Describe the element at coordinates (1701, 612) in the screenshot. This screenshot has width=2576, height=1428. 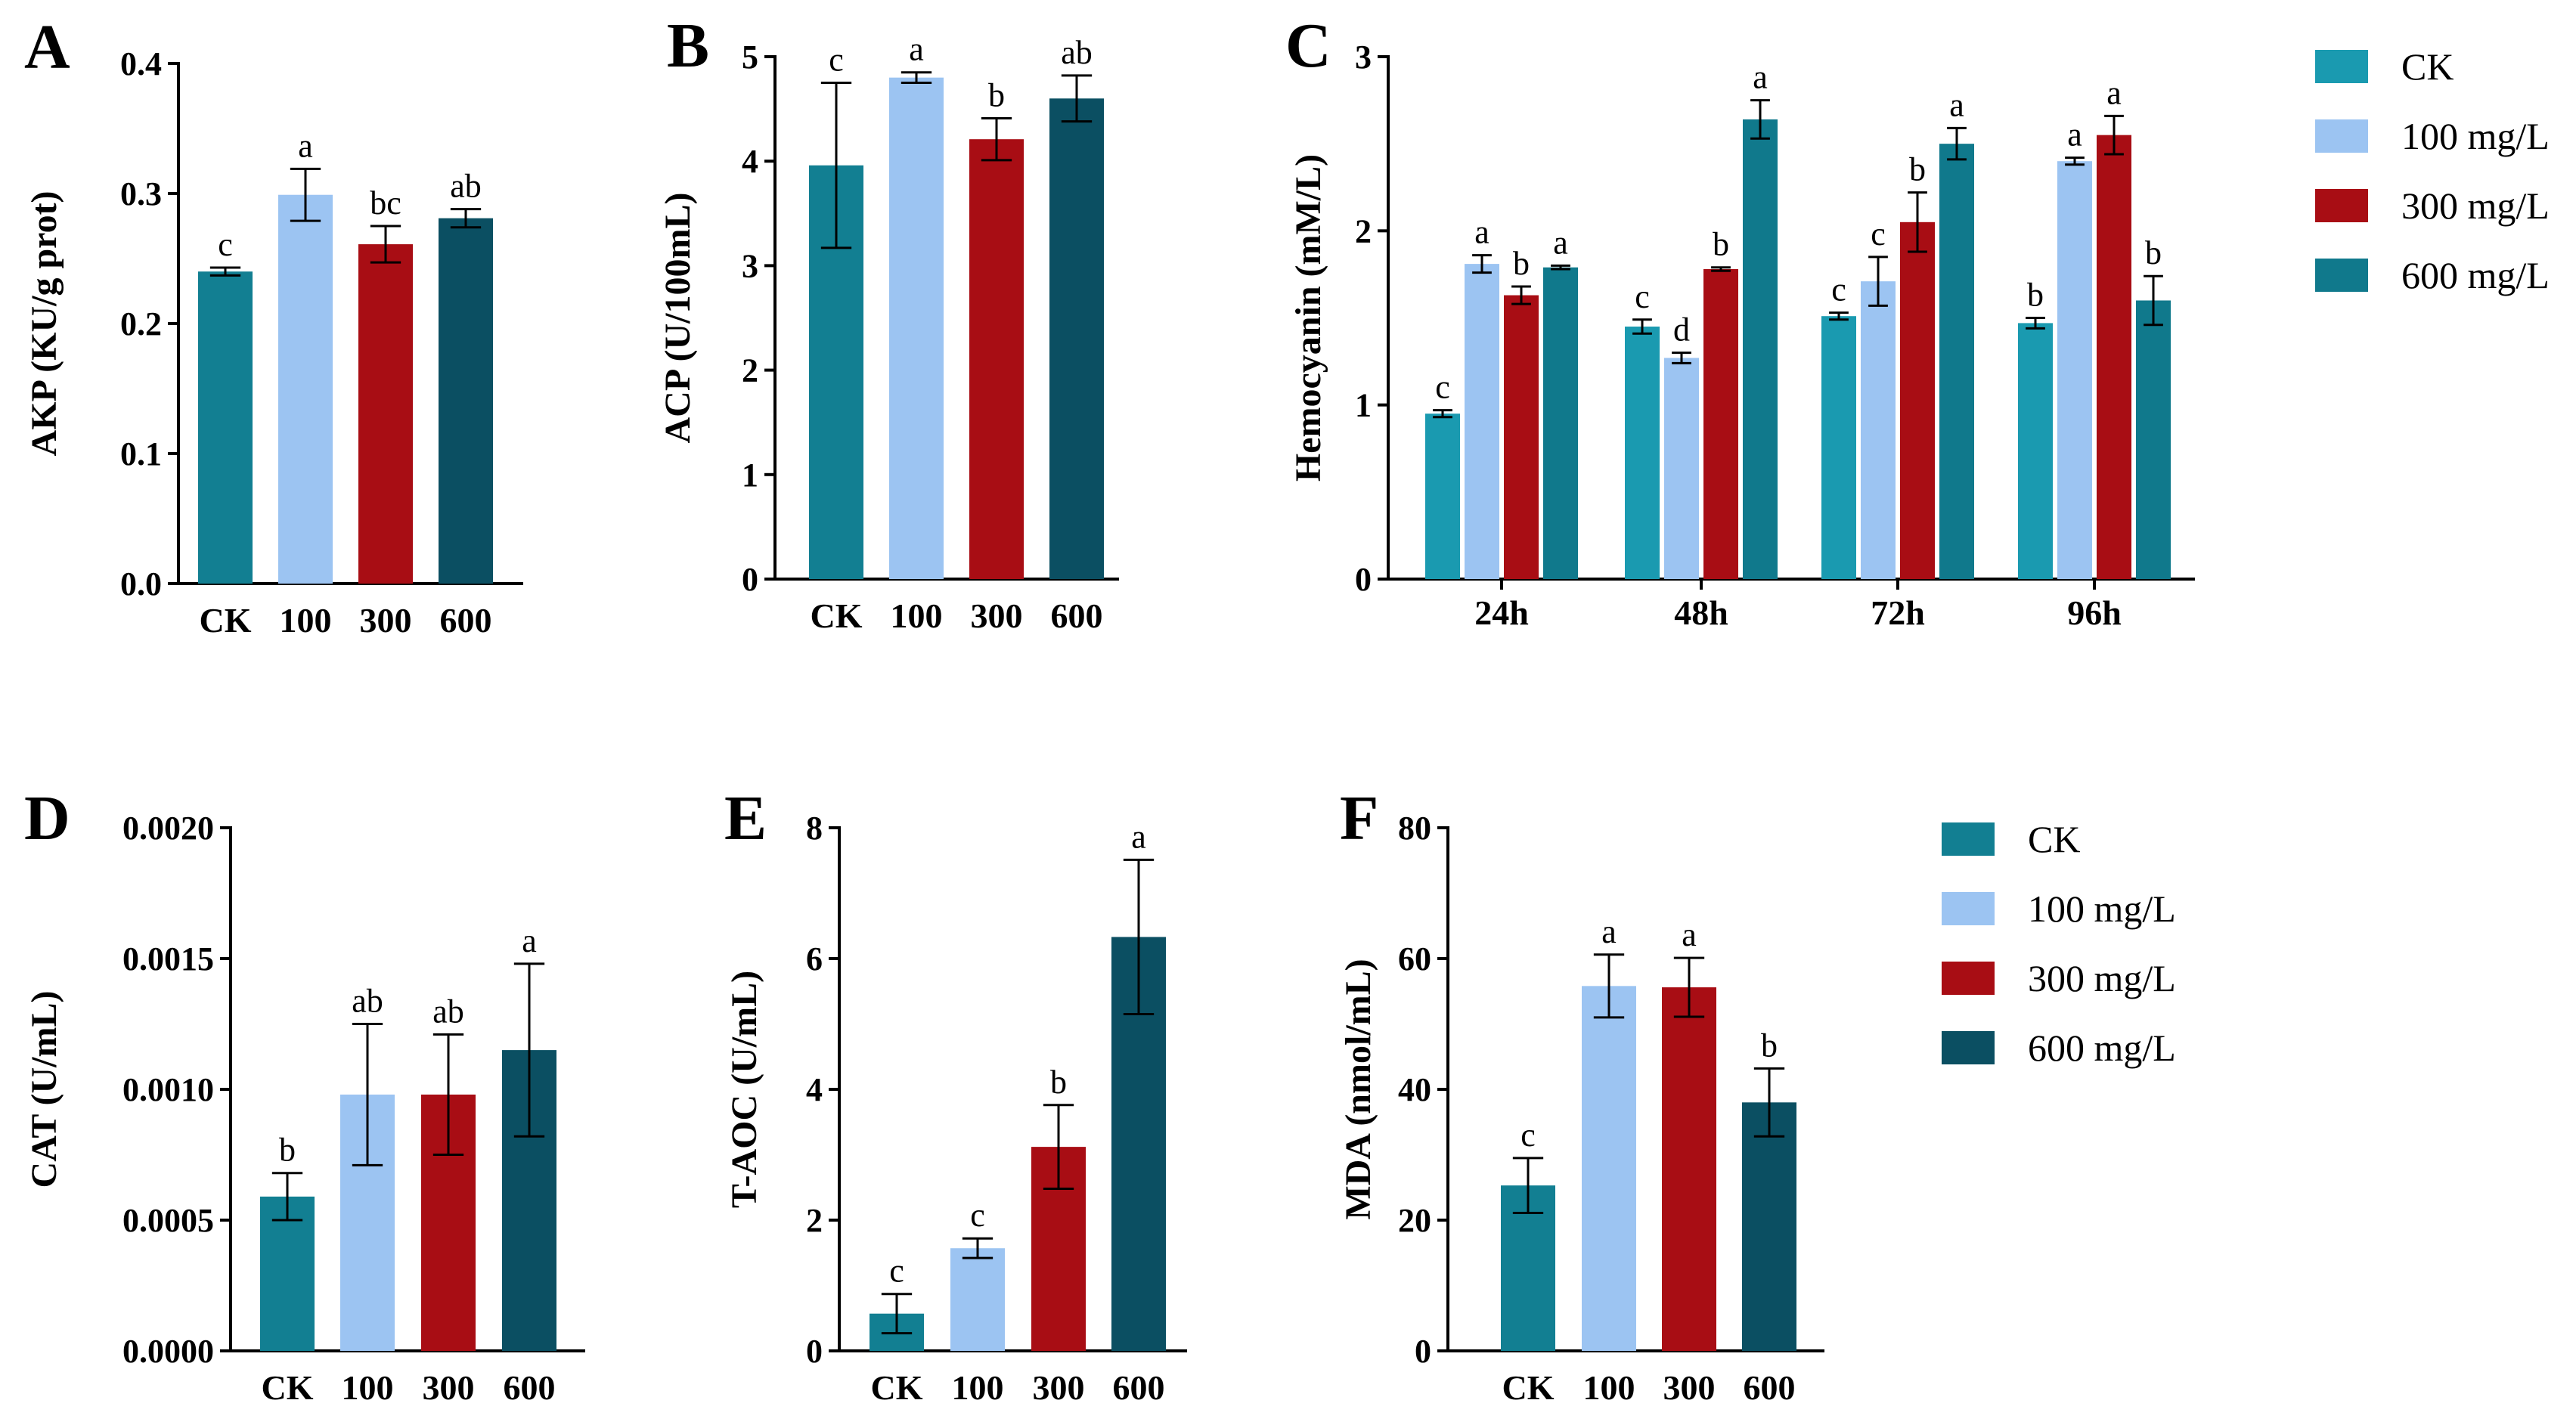
I see `panel-c-x-tick-label: 48h` at that location.